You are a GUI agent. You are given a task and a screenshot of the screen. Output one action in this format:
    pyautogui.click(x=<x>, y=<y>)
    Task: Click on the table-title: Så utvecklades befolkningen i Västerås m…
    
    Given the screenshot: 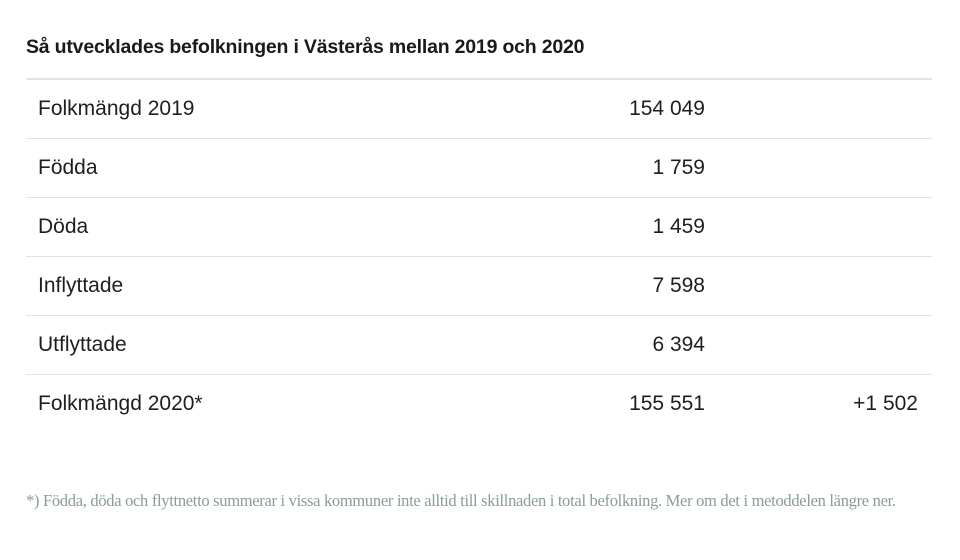 What is the action you would take?
    pyautogui.click(x=305, y=47)
    